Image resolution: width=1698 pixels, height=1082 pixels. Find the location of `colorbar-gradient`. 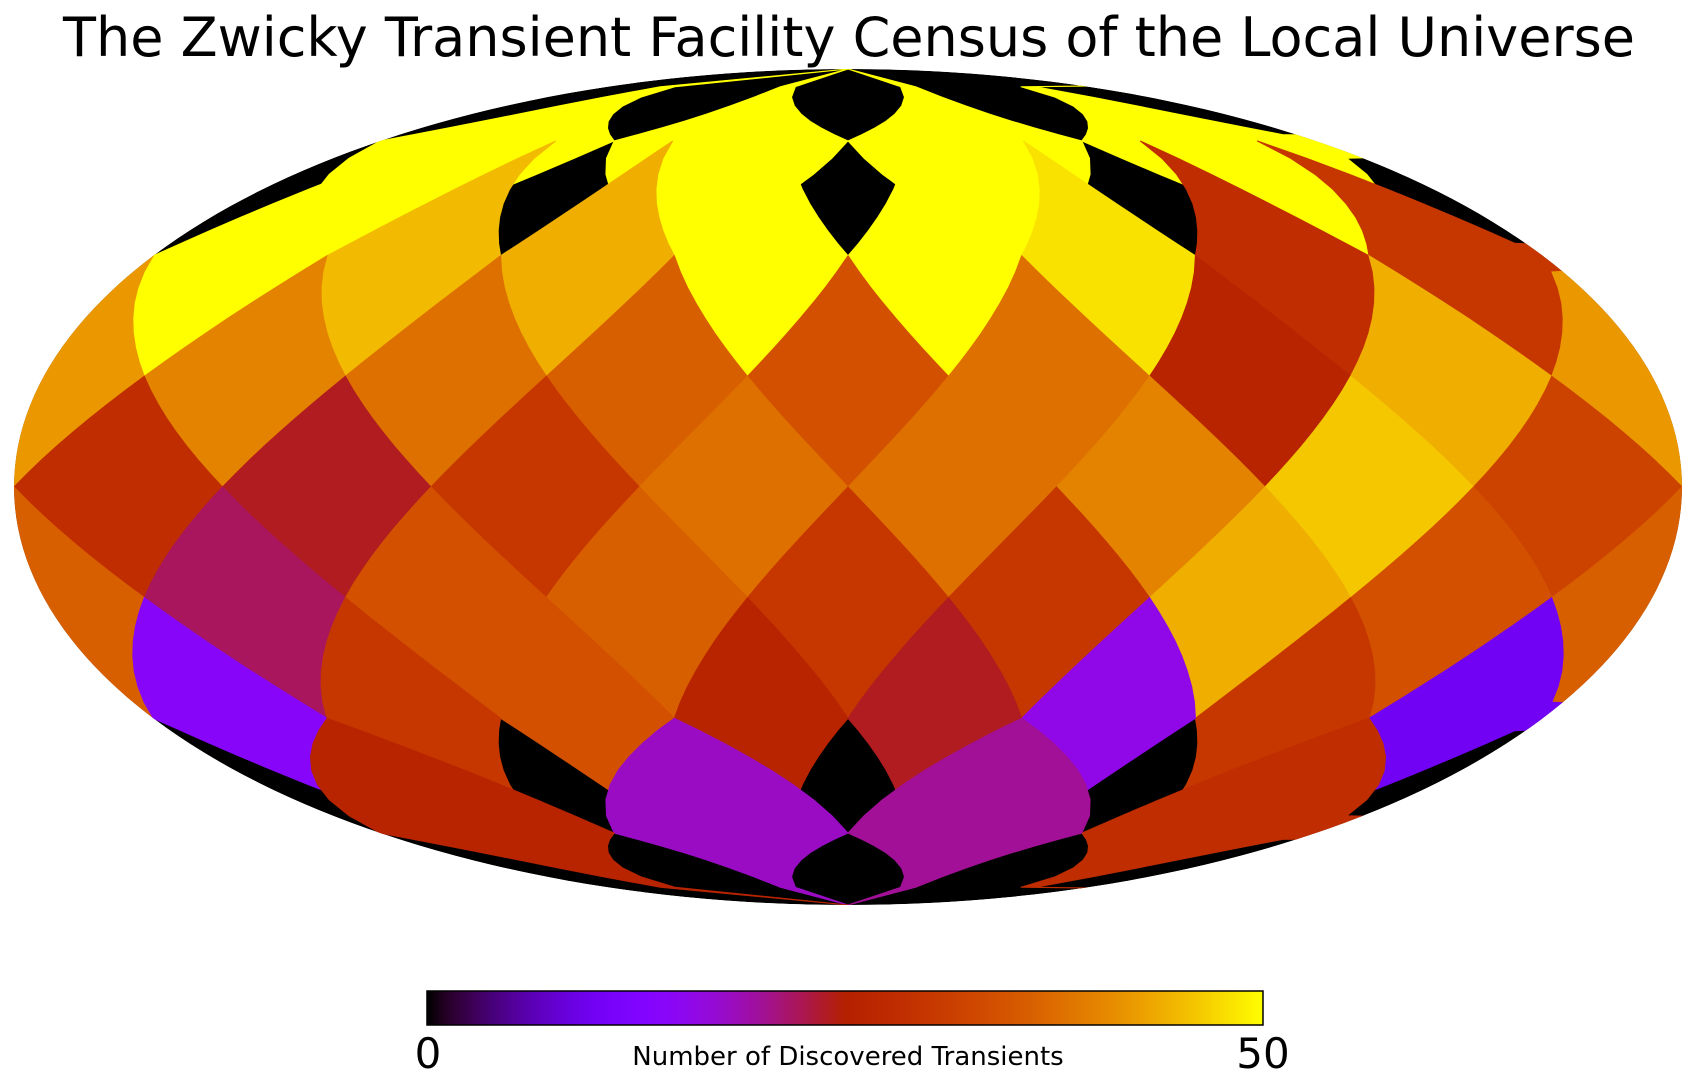

colorbar-gradient is located at coordinates (845, 1008).